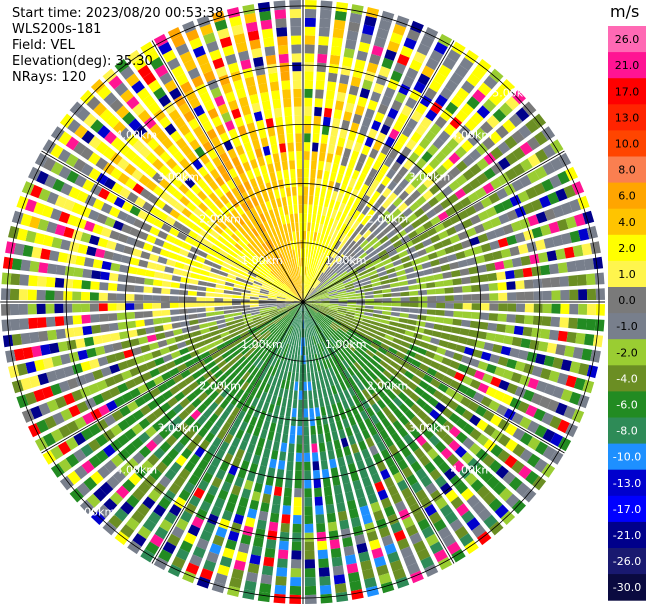 This screenshot has height=607, width=647. Describe the element at coordinates (627, 222) in the screenshot. I see `colorbar-swatch` at that location.